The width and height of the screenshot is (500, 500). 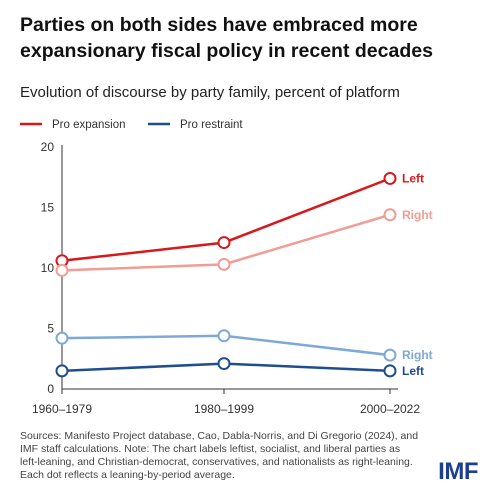 I want to click on y-tick-label: 20, so click(x=48, y=147).